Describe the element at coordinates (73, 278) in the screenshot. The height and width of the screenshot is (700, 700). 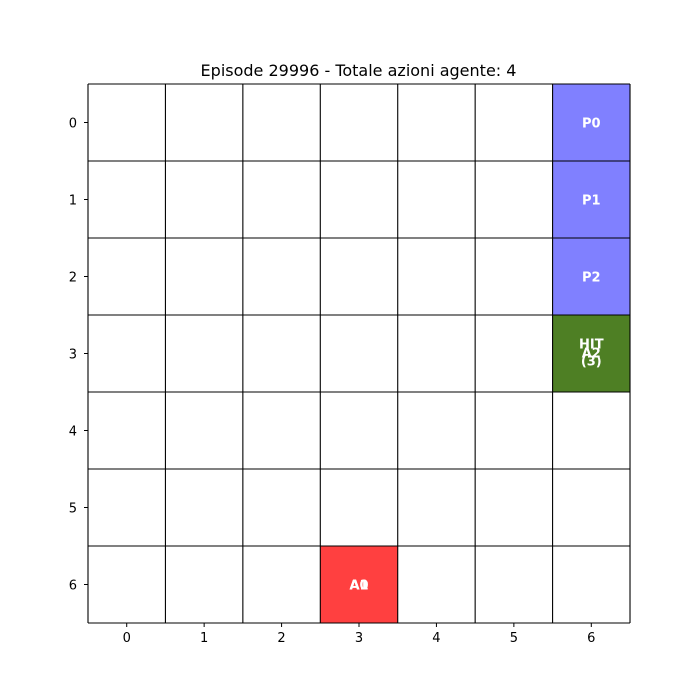
I see `y-tick-label: 2` at that location.